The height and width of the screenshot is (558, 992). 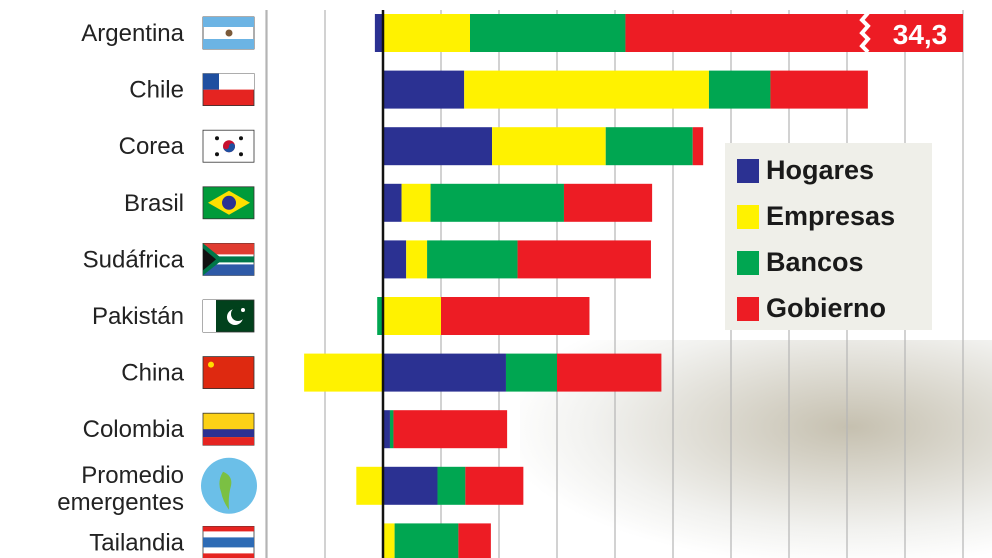 What do you see at coordinates (120, 502) in the screenshot?
I see `category-label: emergentes` at bounding box center [120, 502].